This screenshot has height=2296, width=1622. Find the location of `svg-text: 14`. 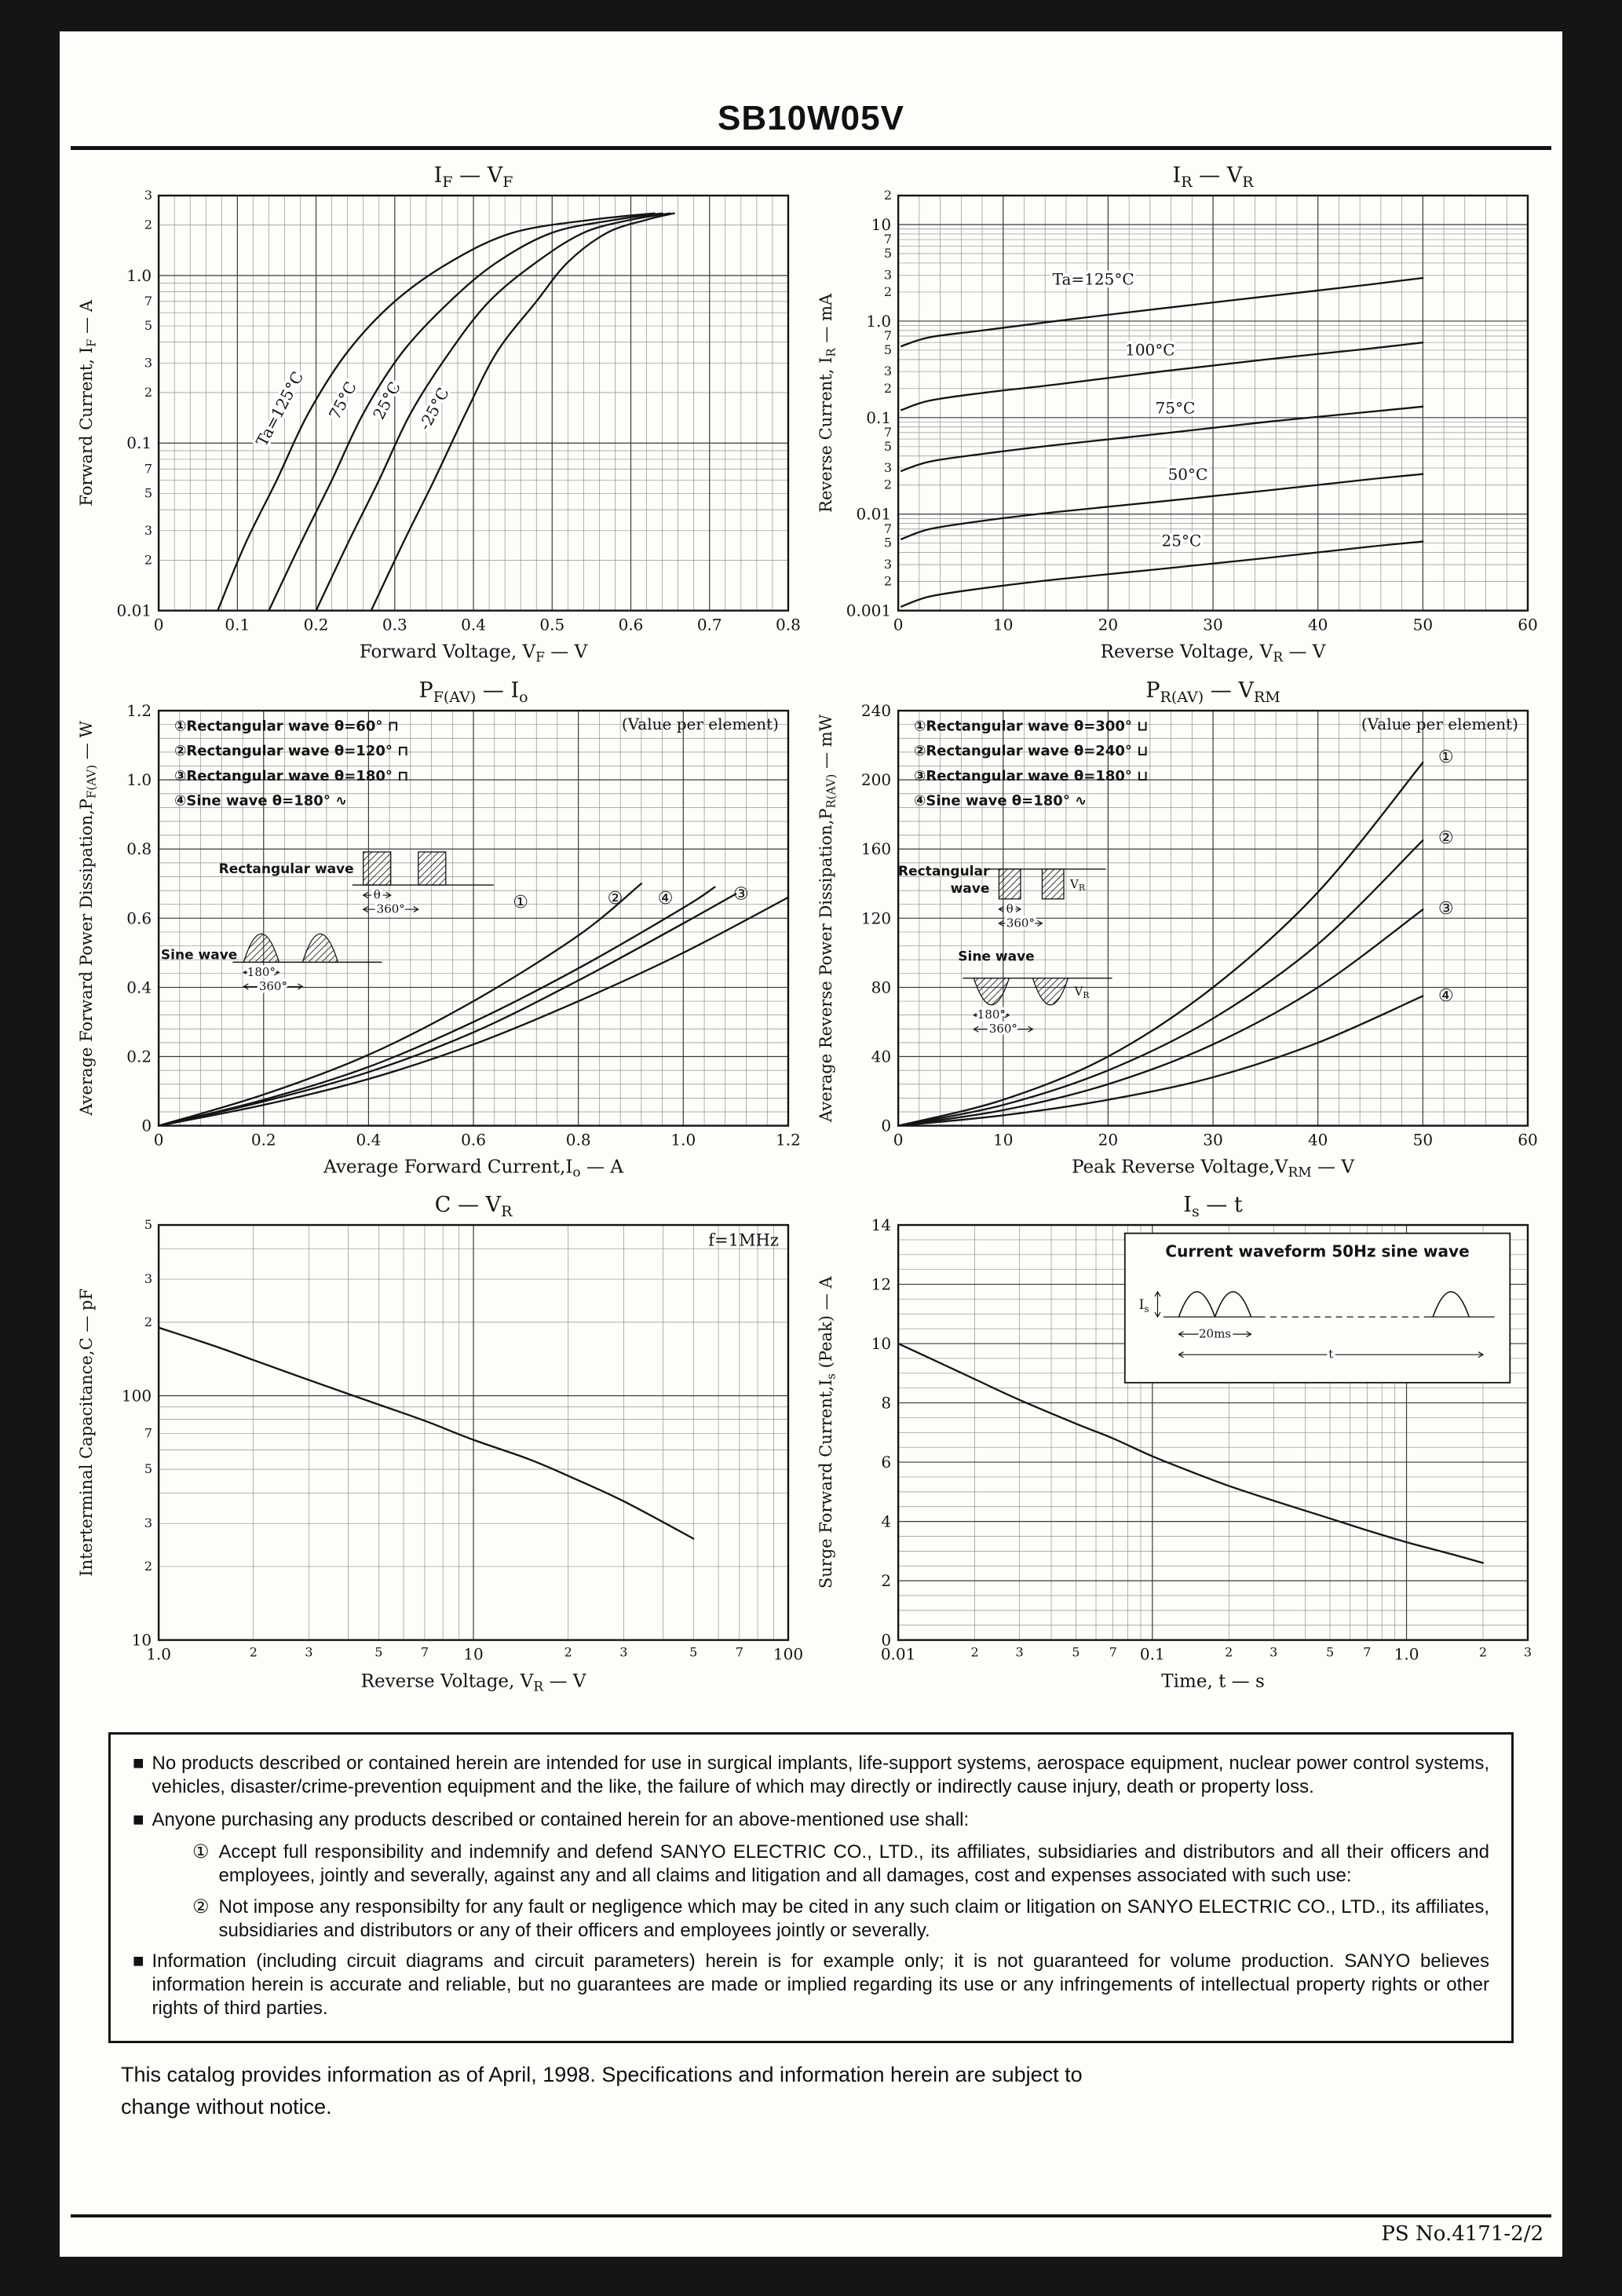

svg-text: 14 is located at coordinates (881, 1225).